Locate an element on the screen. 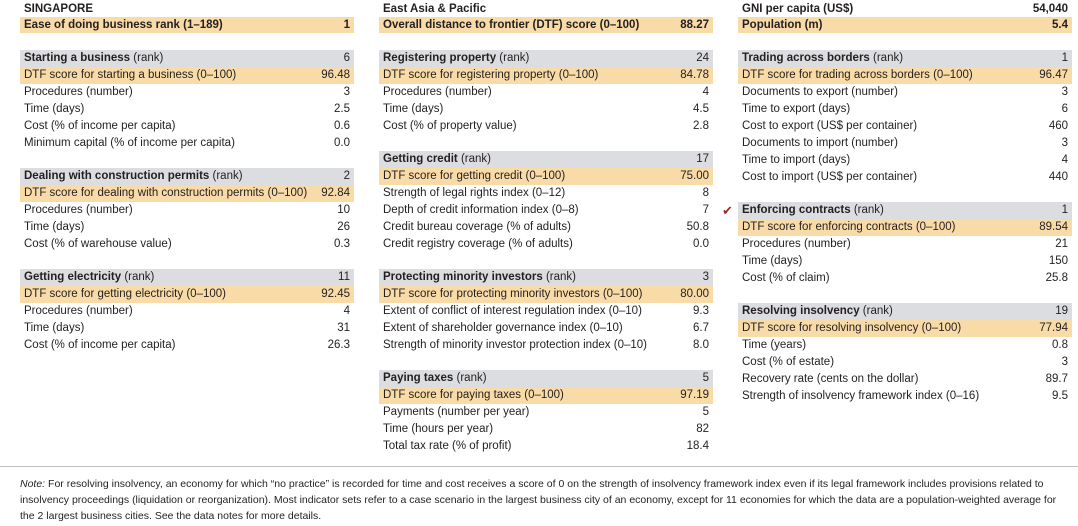  section-title-text: Resolving insolvency is located at coordinates (801, 311).